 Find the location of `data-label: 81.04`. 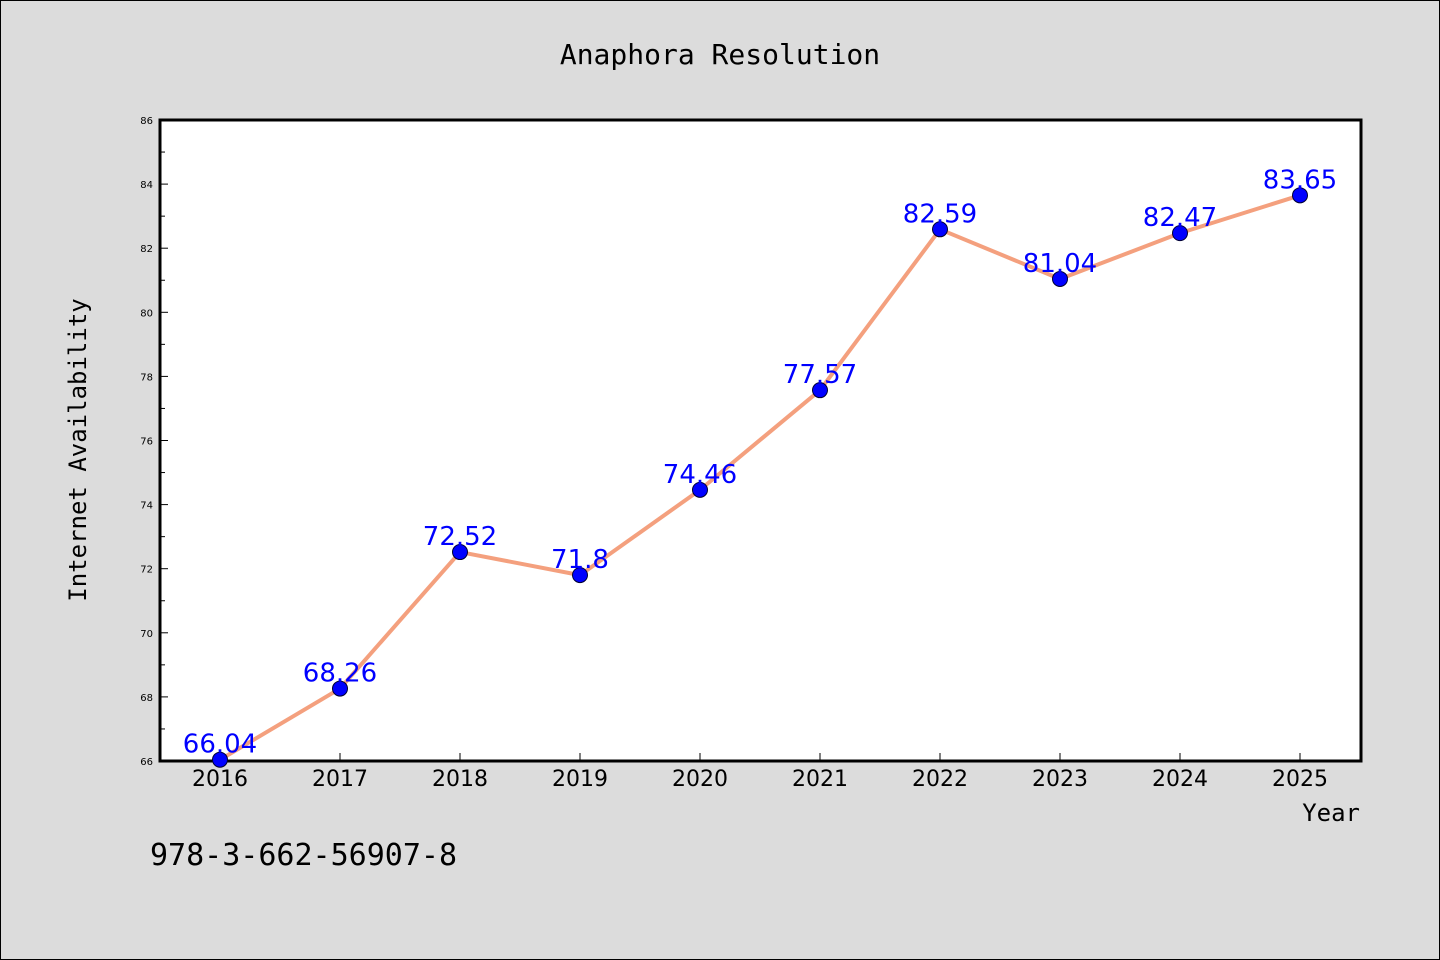

data-label: 81.04 is located at coordinates (1060, 264).